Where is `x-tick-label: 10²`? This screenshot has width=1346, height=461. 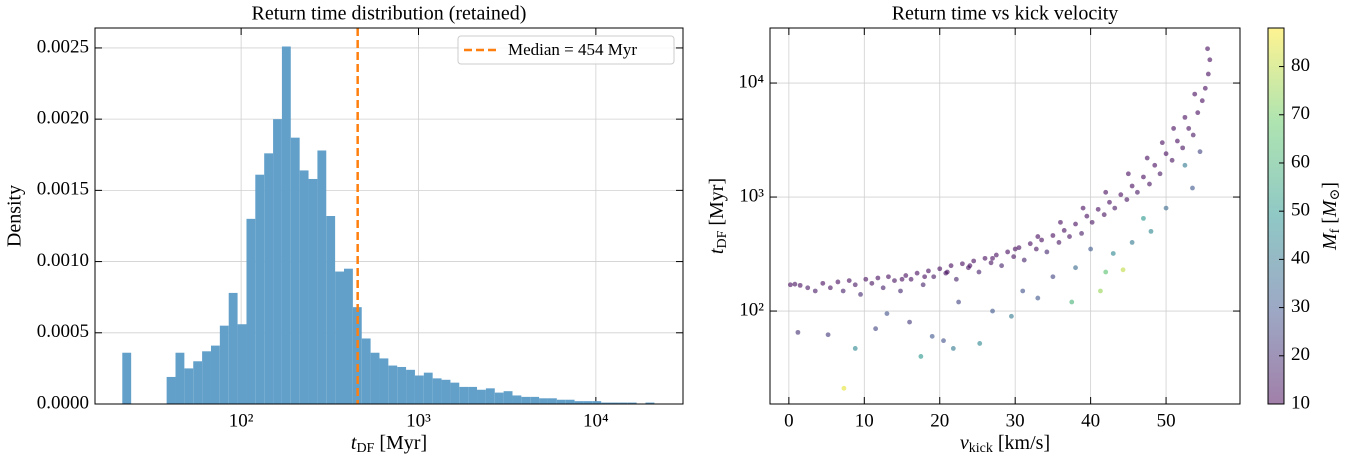 x-tick-label: 10² is located at coordinates (241, 420).